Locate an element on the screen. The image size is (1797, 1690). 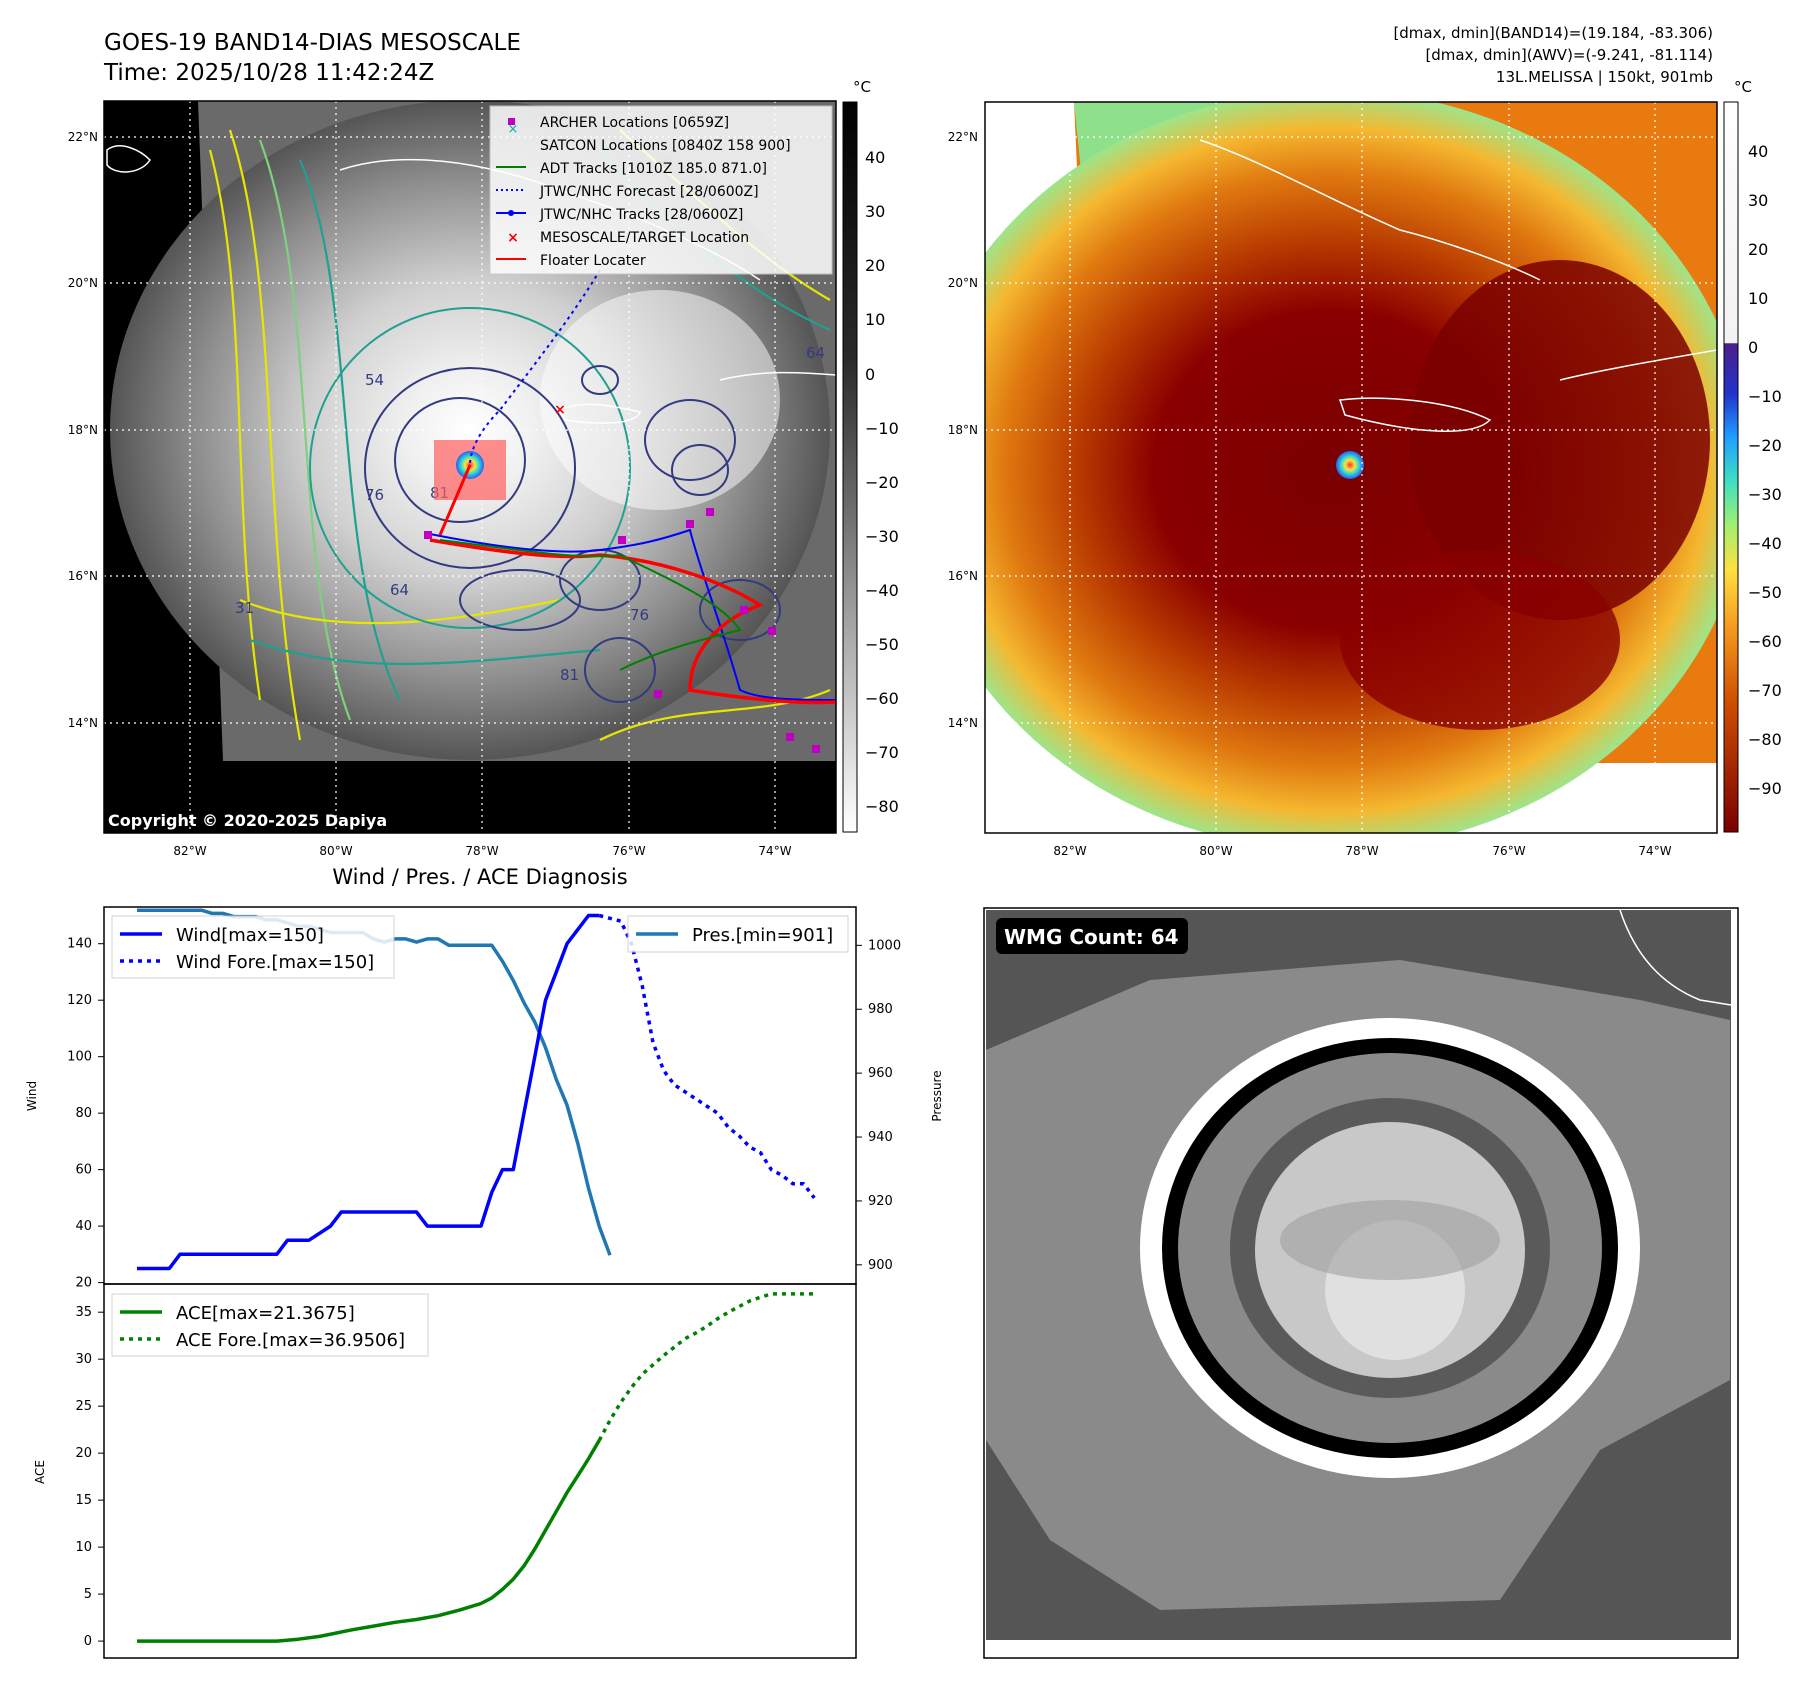
legend-box is located at coordinates (661, 190).